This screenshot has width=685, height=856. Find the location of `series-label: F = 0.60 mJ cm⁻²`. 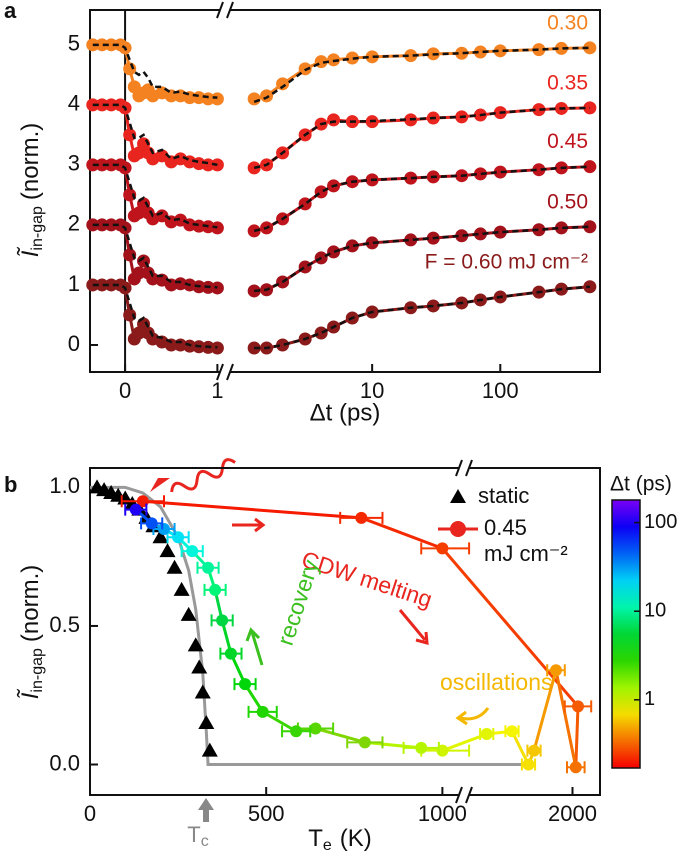

series-label: F = 0.60 mJ cm⁻² is located at coordinates (506, 261).